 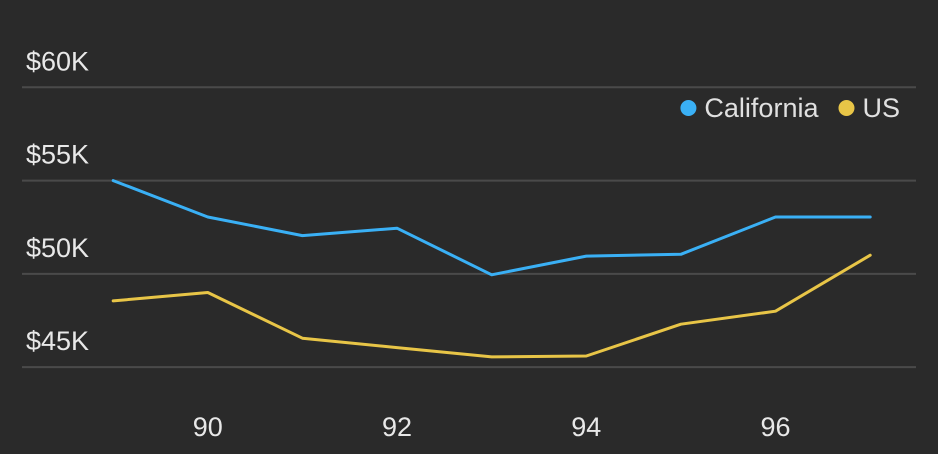 What do you see at coordinates (881, 108) in the screenshot?
I see `legend-label: US` at bounding box center [881, 108].